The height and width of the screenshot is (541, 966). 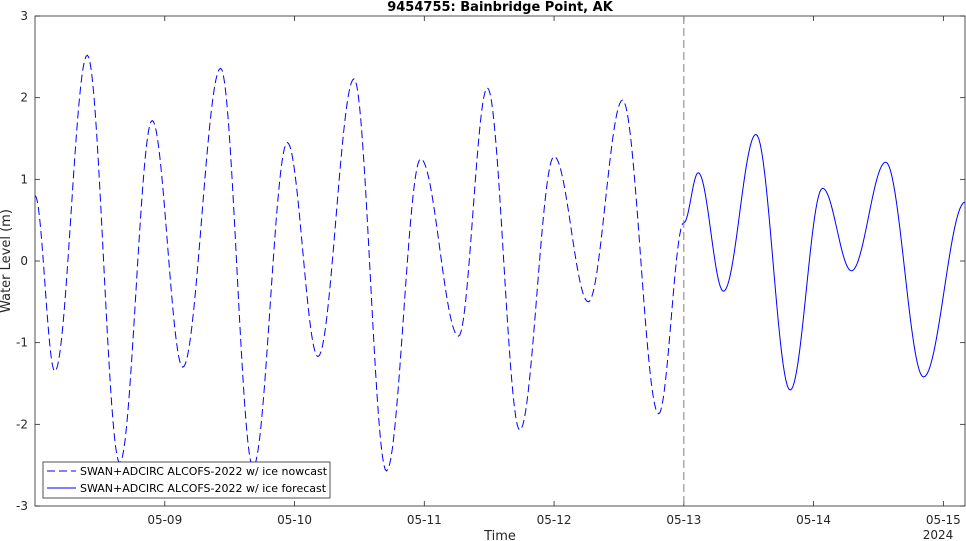 What do you see at coordinates (24, 98) in the screenshot?
I see `y-tick-label: 2` at bounding box center [24, 98].